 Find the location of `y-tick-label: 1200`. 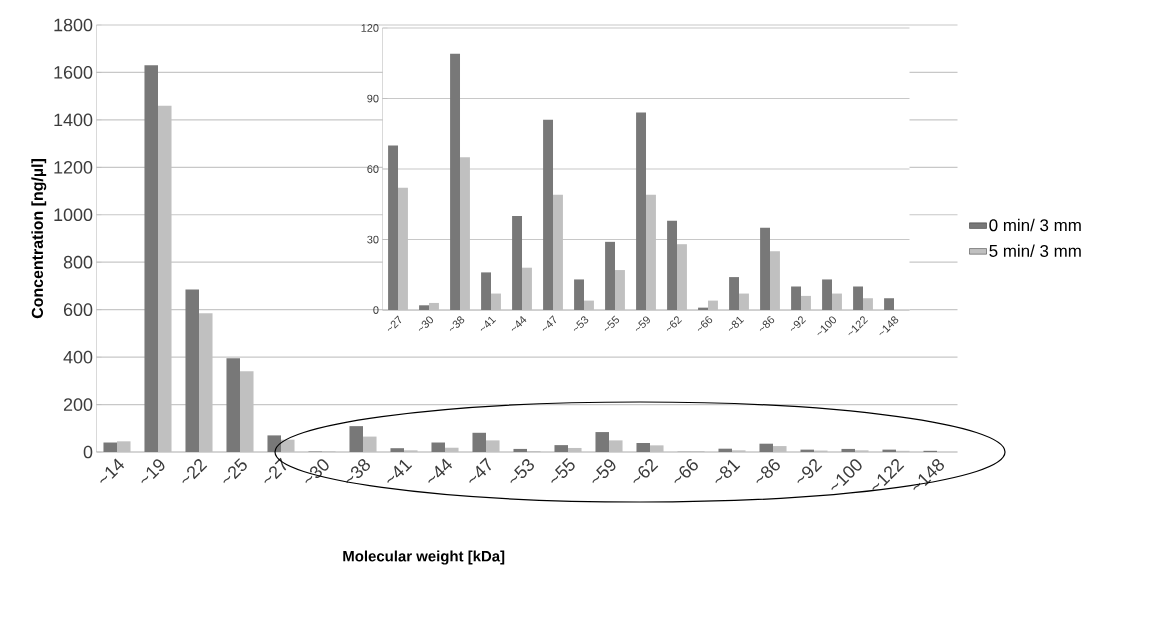

y-tick-label: 1200 is located at coordinates (73, 167).